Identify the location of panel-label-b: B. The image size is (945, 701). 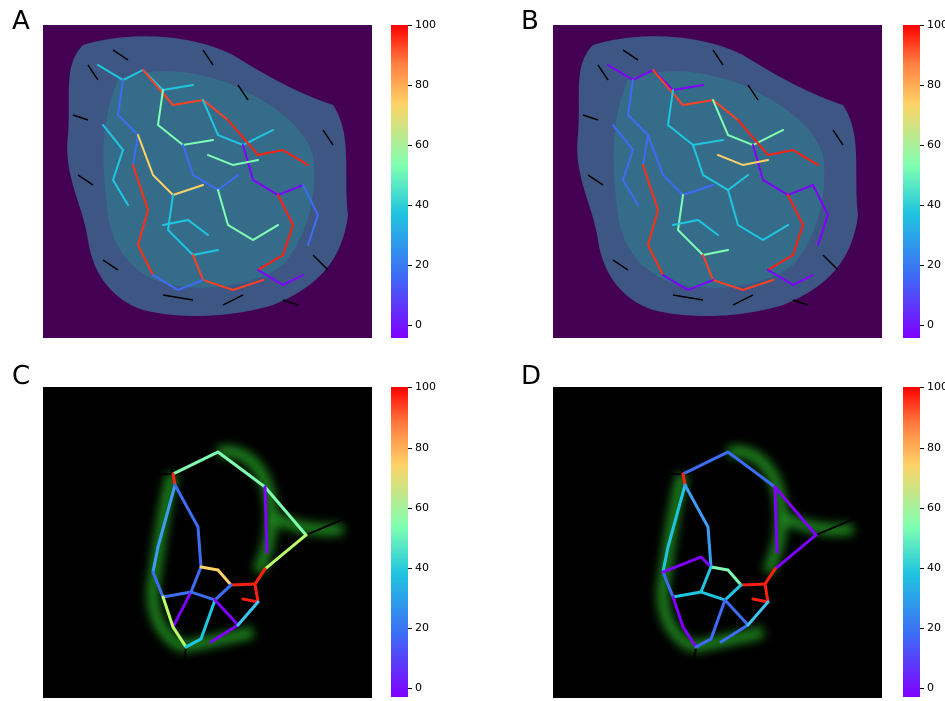
(530, 21).